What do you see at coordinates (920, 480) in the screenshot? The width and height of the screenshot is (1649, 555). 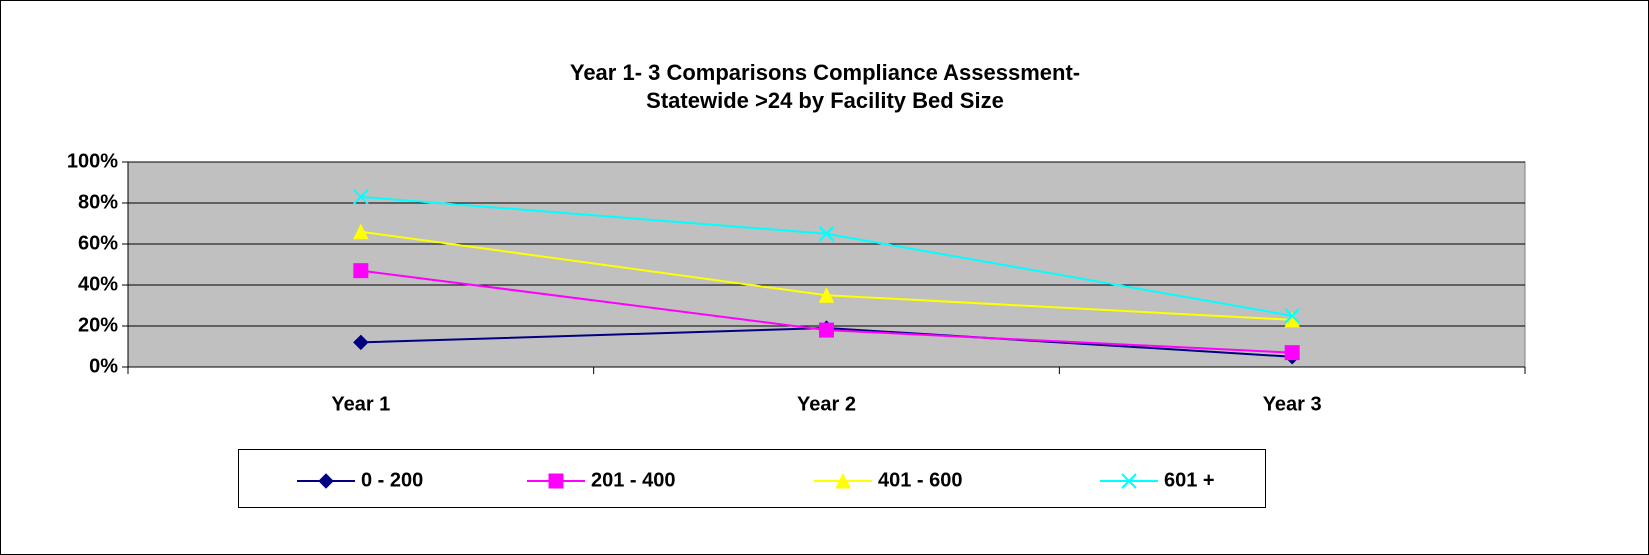 I see `legend-label: 401 - 600` at bounding box center [920, 480].